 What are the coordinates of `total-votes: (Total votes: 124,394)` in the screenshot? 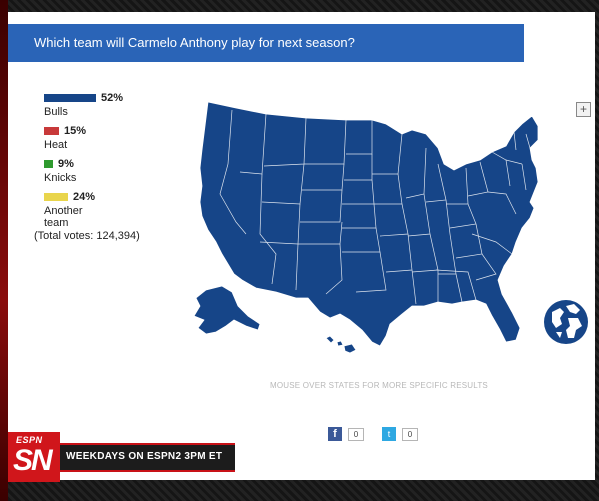 It's located at (87, 236).